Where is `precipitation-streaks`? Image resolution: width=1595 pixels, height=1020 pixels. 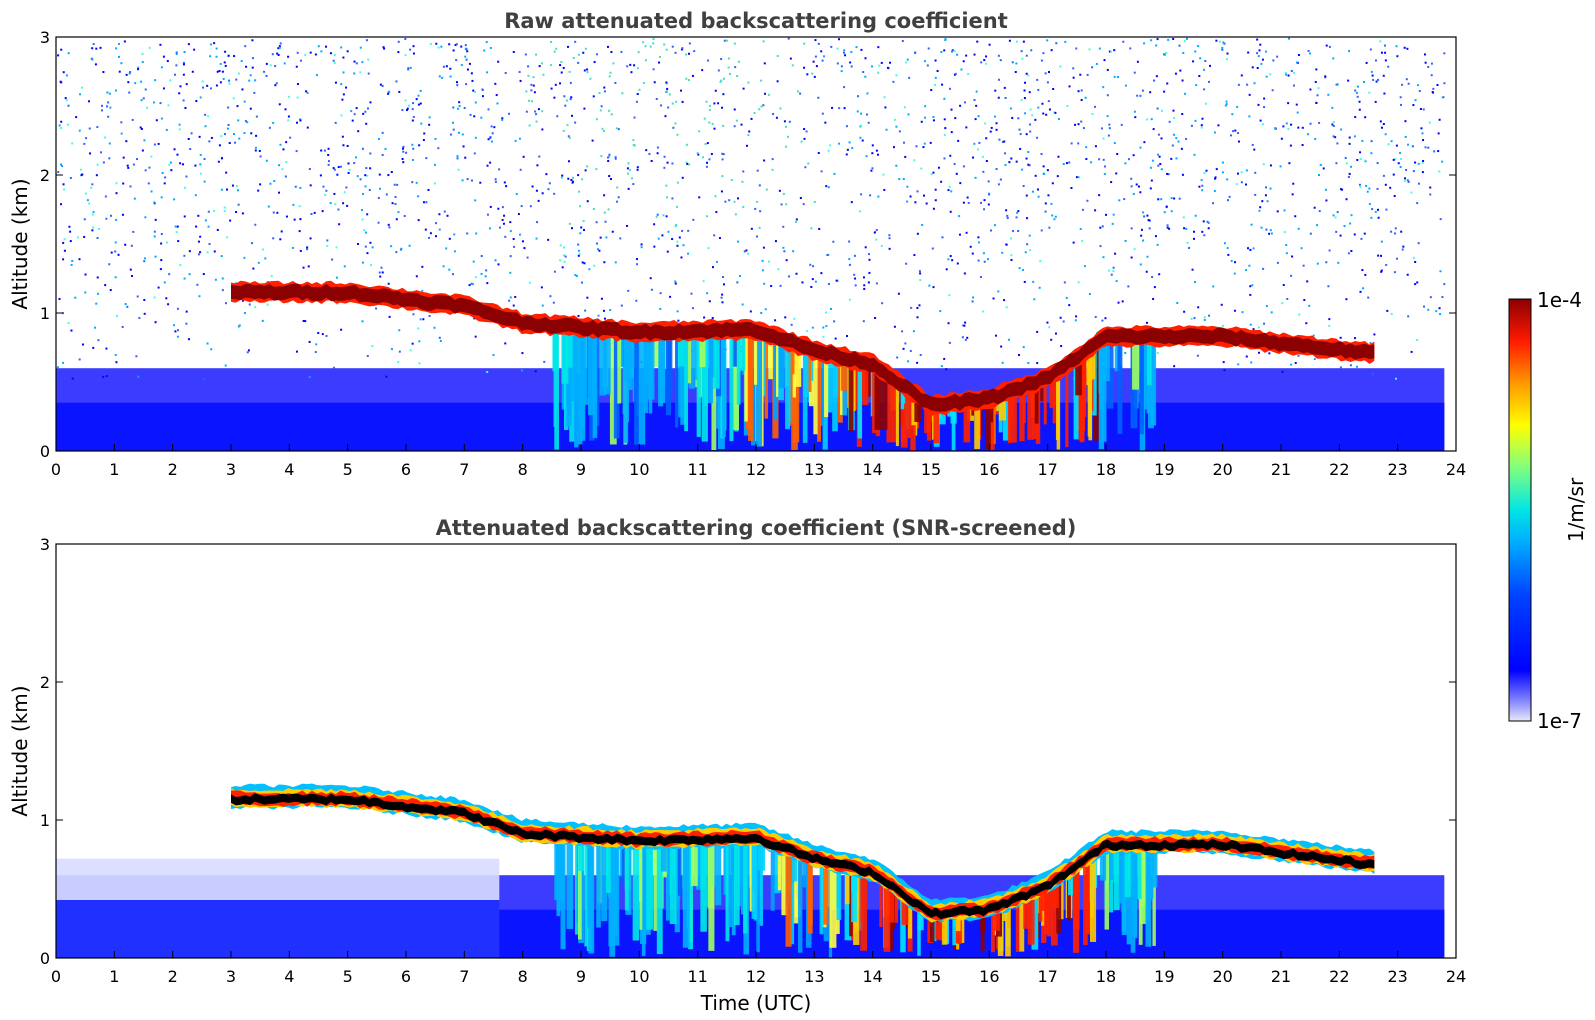
precipitation-streaks is located at coordinates (854, 386).